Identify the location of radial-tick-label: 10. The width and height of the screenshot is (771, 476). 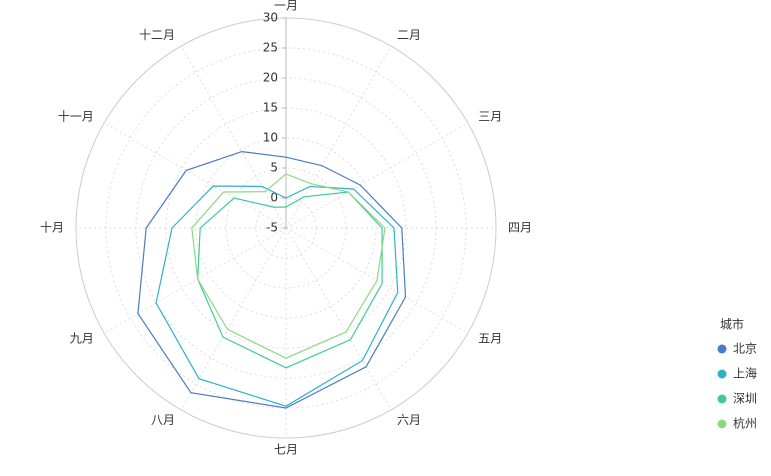
(270, 138).